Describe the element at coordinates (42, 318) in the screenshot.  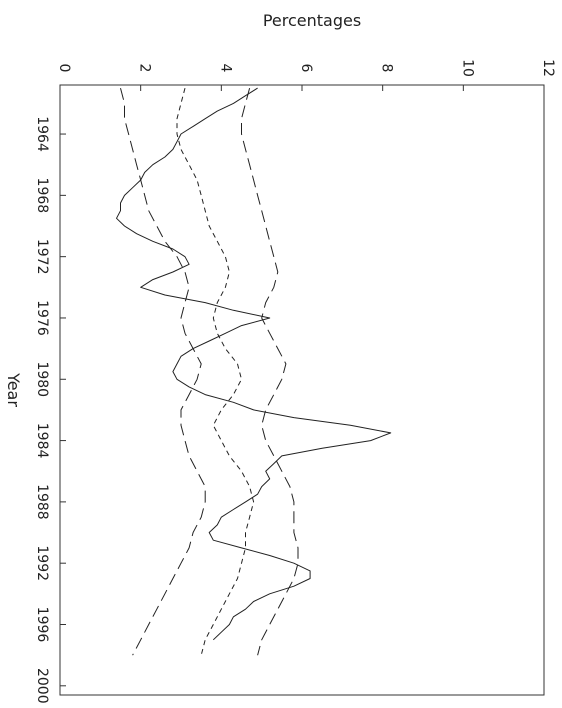
I see `x-tick-label: 1976` at that location.